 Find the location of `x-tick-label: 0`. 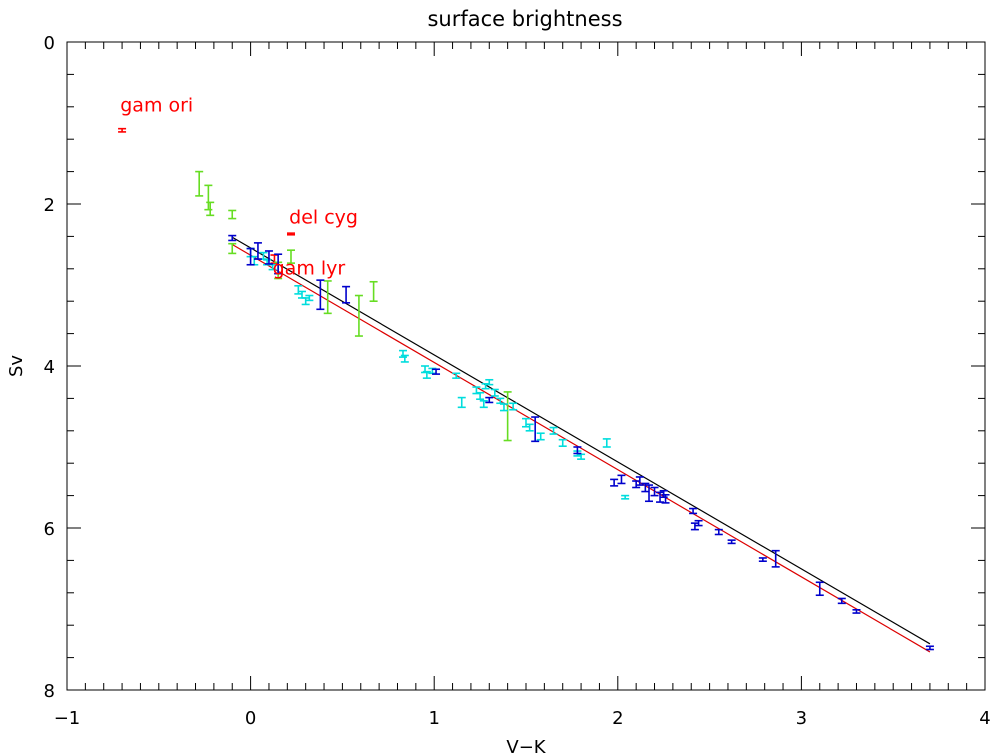

x-tick-label: 0 is located at coordinates (250, 718).